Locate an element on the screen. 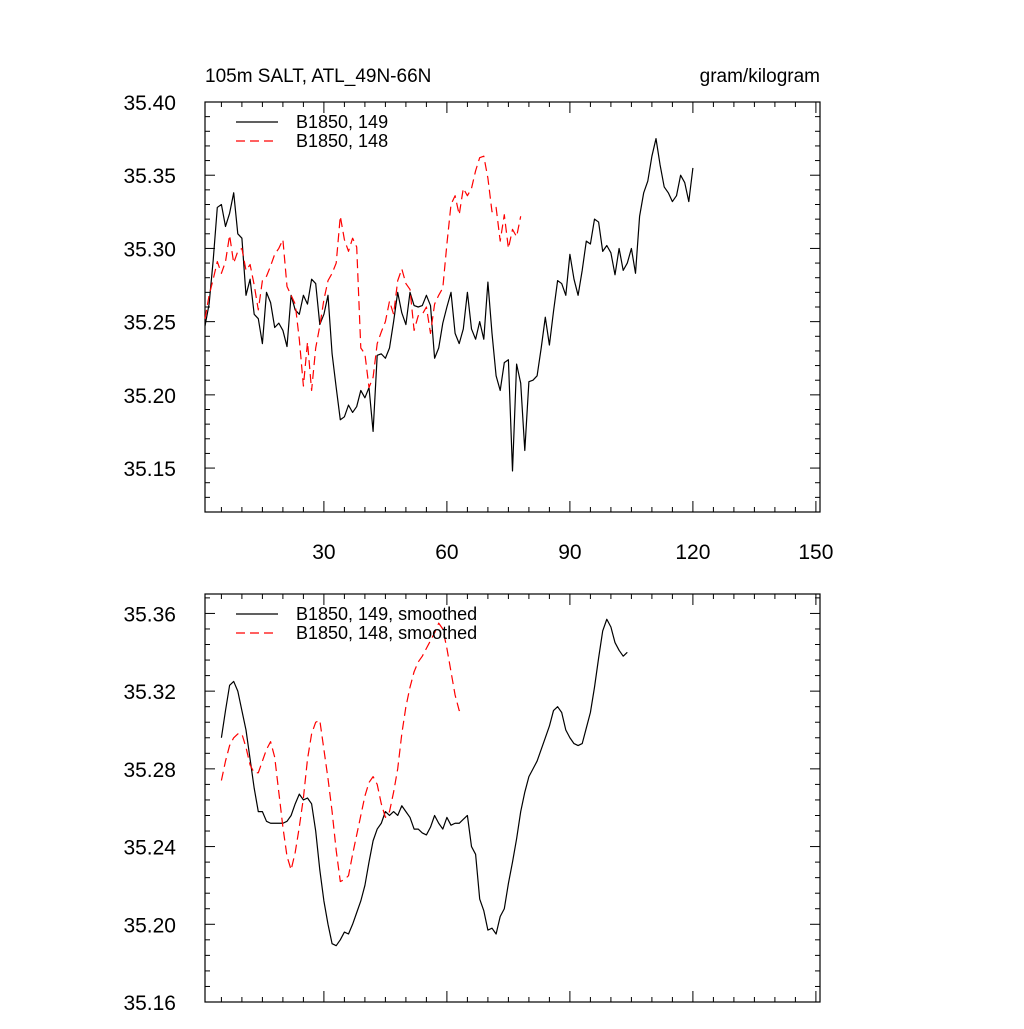 Image resolution: width=1024 pixels, height=1029 pixels. legend-label-149-smoothed: B1850, 149, smoothed is located at coordinates (386, 614).